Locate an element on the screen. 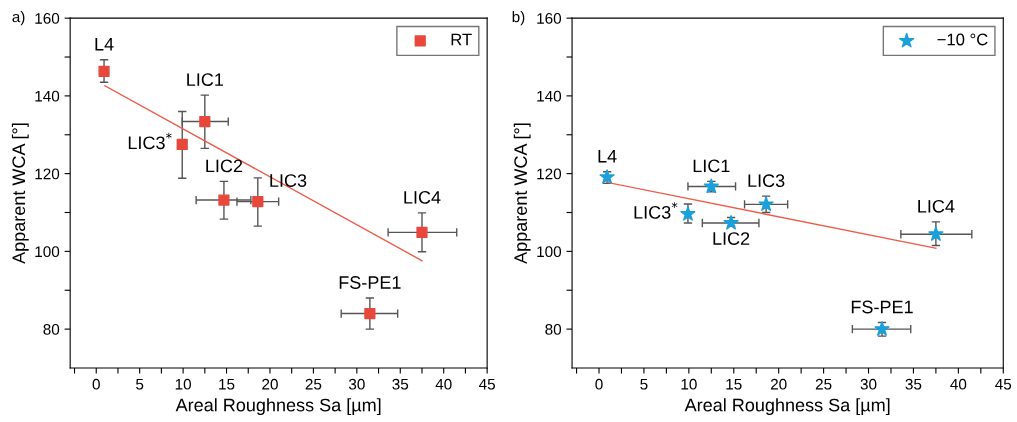  legend-label: RT is located at coordinates (461, 39).